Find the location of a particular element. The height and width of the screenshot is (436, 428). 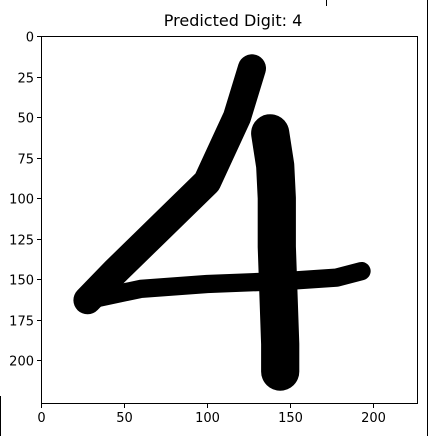

y-axis: 0 25 50 75 100 125 150 175 200 is located at coordinates (25, 200).